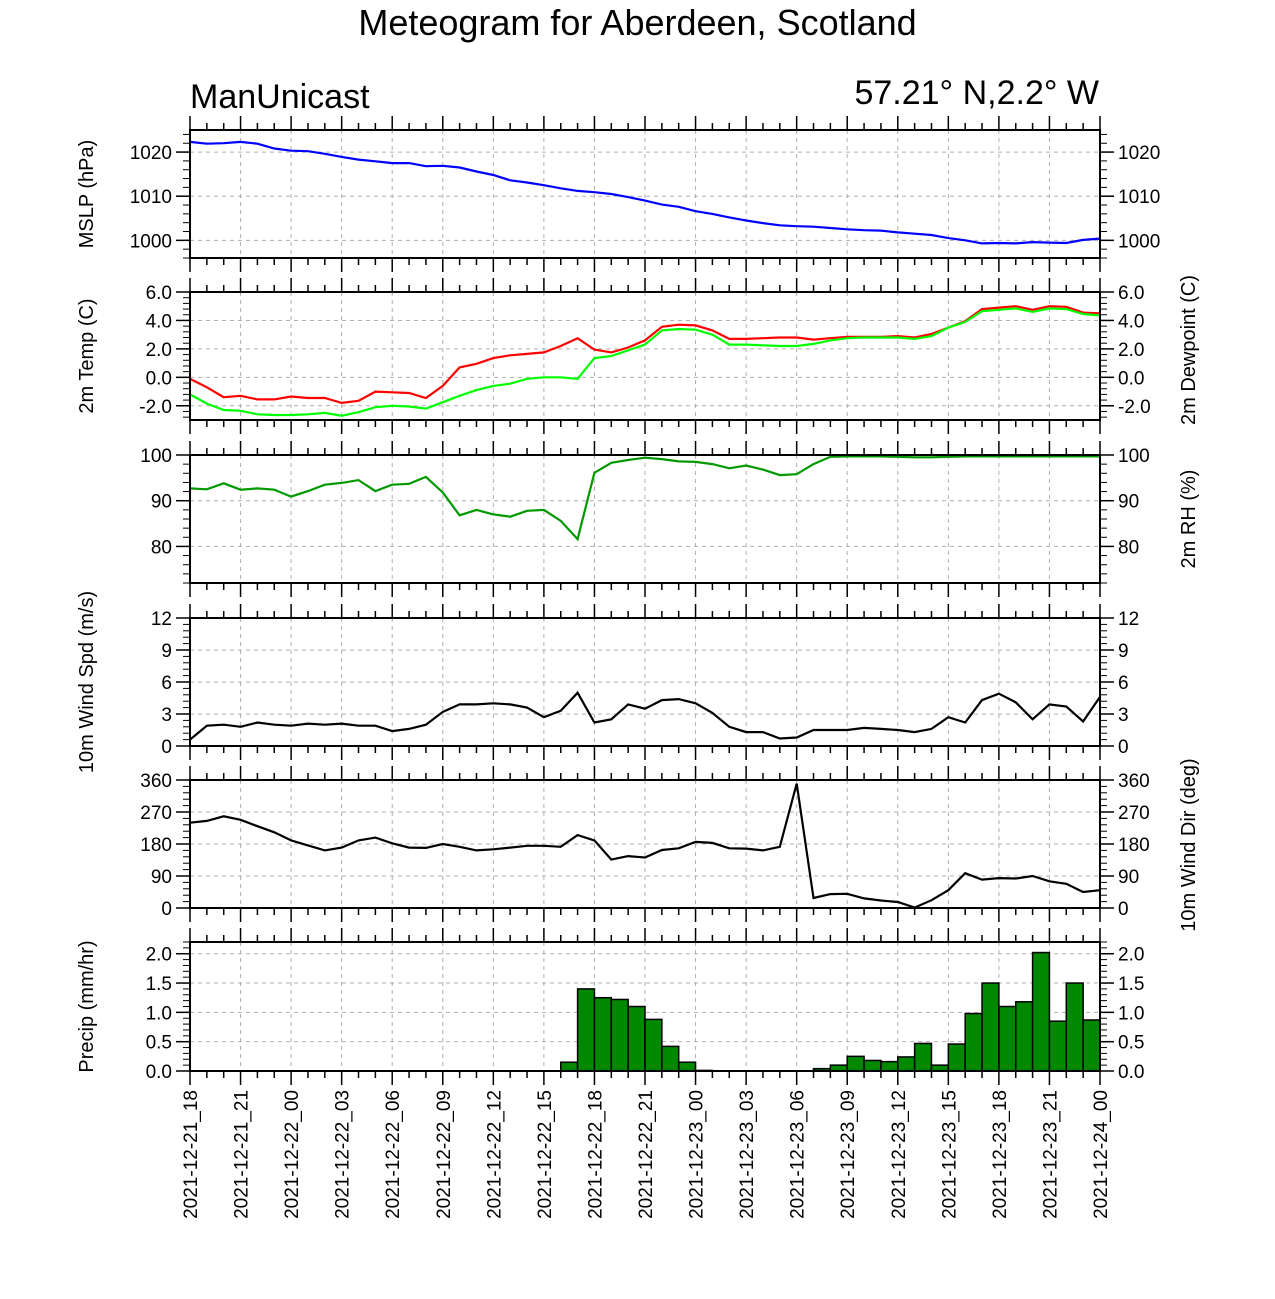 The height and width of the screenshot is (1299, 1275). Describe the element at coordinates (637, 22) in the screenshot. I see `chart-title: Meteogram for Aberdeen, Scotland` at that location.